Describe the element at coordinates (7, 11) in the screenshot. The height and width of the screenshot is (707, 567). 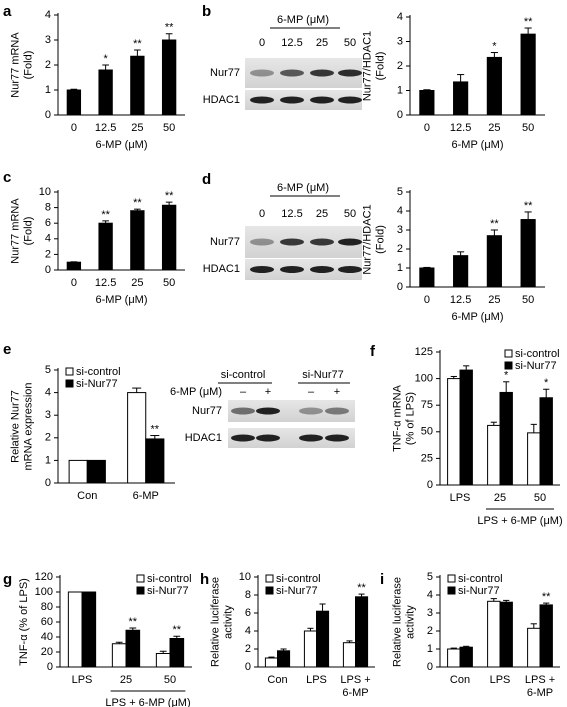
I see `panel-label: a` at that location.